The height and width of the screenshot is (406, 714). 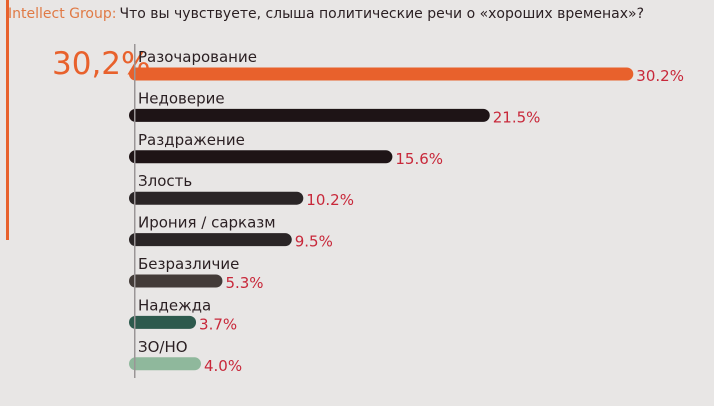 What do you see at coordinates (163, 347) in the screenshot?
I see `category-label: ЗО/НО` at bounding box center [163, 347].